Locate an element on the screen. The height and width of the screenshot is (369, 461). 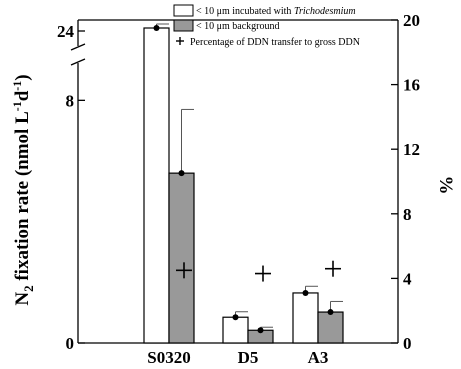
category-labels: S0320 D5 A3 is located at coordinates (237, 357).